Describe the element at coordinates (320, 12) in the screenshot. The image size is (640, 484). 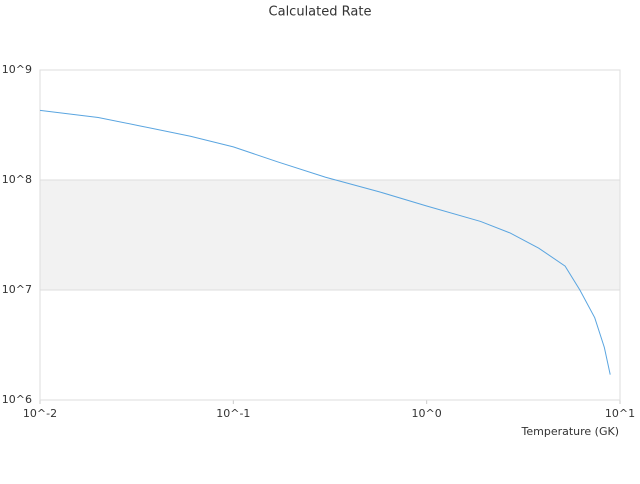
I see `chart-title: Calculated Rate` at that location.